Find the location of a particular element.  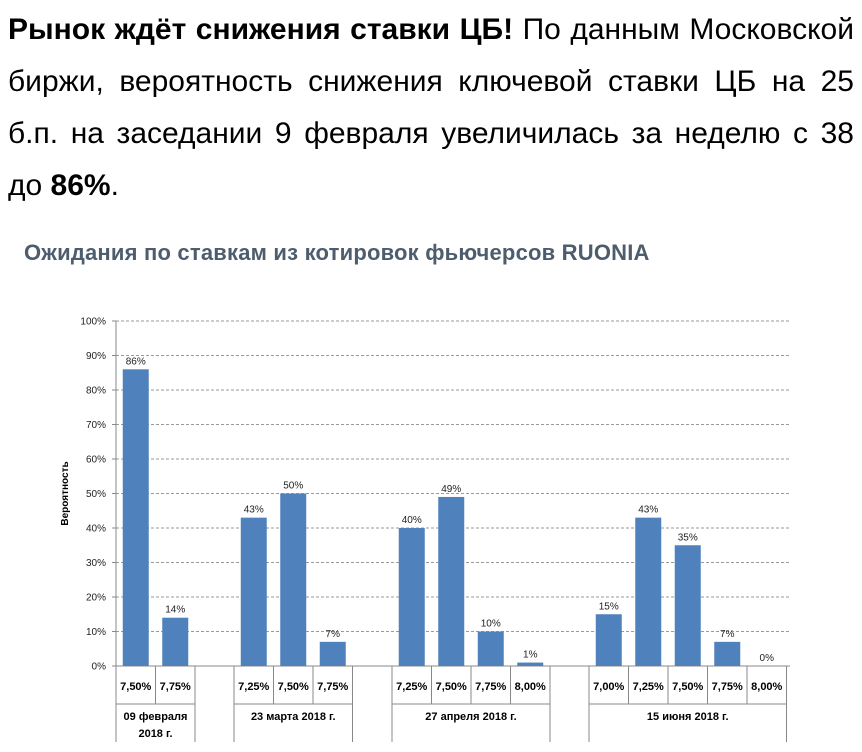

y-tick-label: 100% is located at coordinates (93, 322).